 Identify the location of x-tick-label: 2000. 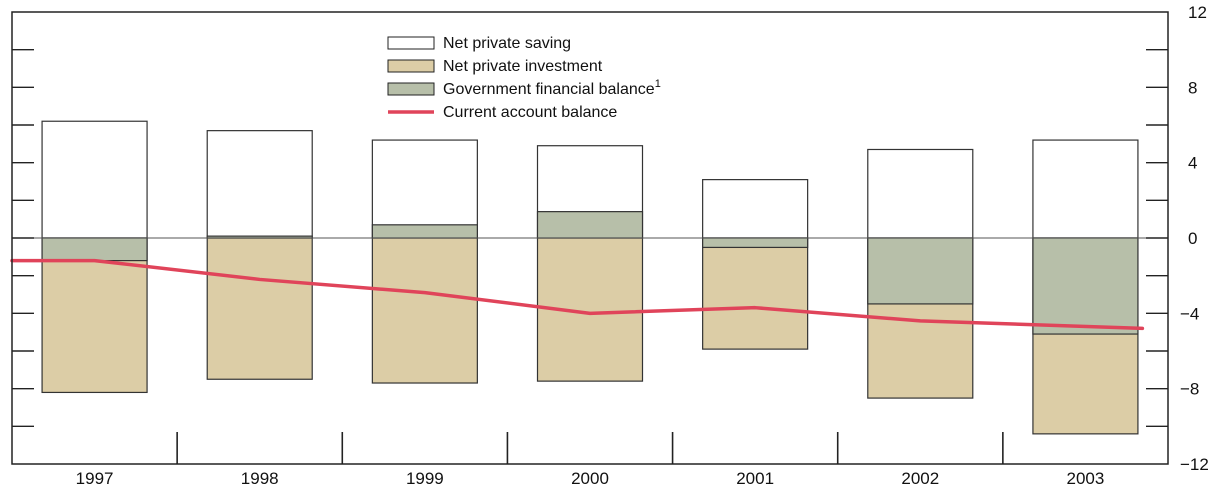
(590, 478).